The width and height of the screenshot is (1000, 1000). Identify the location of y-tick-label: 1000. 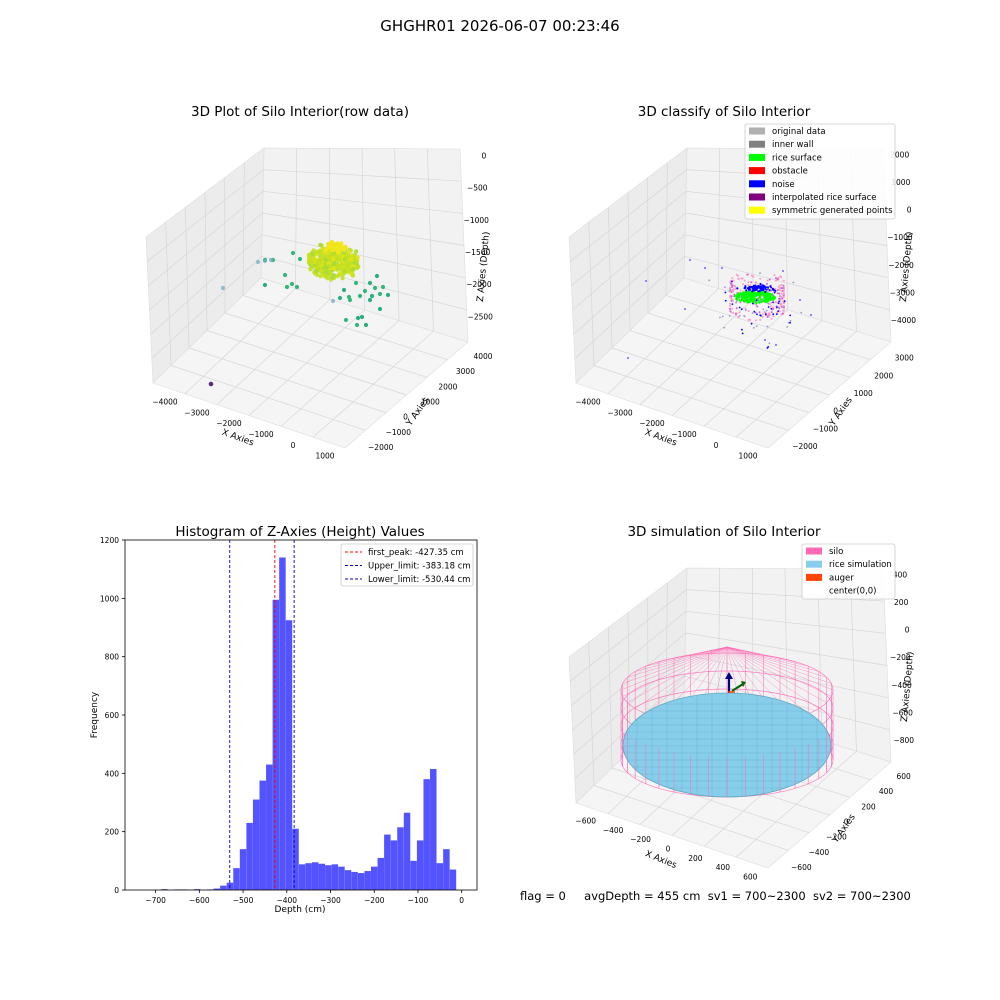
(109, 598).